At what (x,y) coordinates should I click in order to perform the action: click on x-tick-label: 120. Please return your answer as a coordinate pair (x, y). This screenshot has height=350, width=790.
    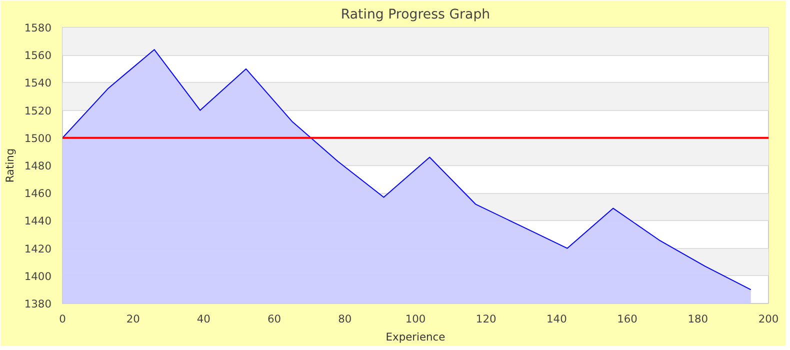
    Looking at the image, I should click on (486, 319).